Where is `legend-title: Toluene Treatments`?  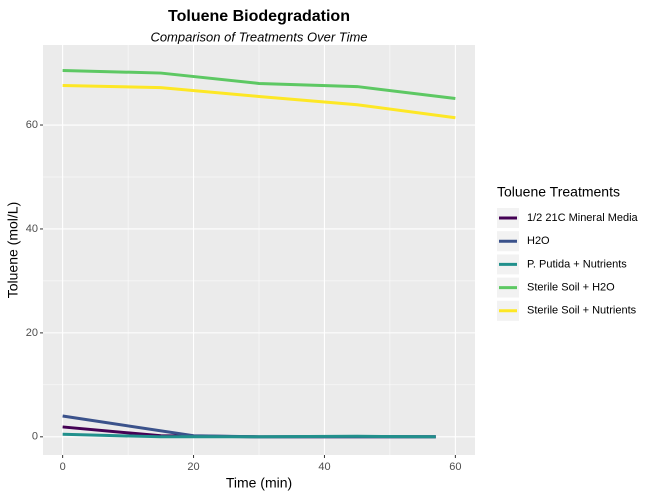 legend-title: Toluene Treatments is located at coordinates (558, 192).